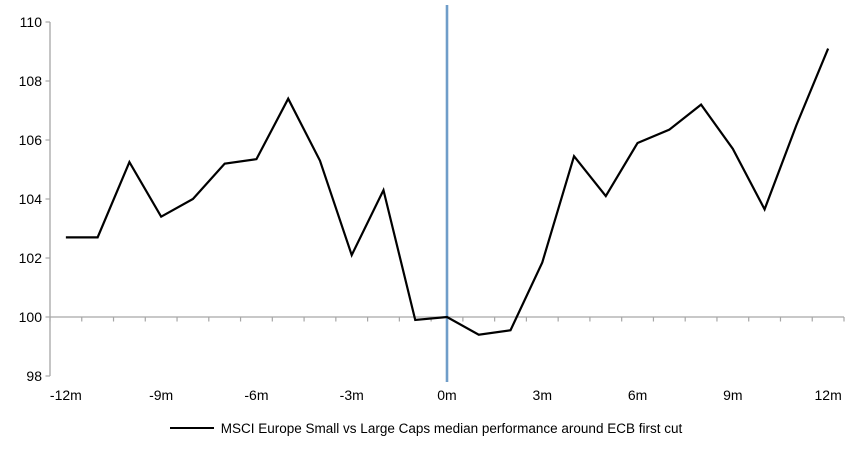  Describe the element at coordinates (542, 395) in the screenshot. I see `x-tick-label: 3m` at that location.